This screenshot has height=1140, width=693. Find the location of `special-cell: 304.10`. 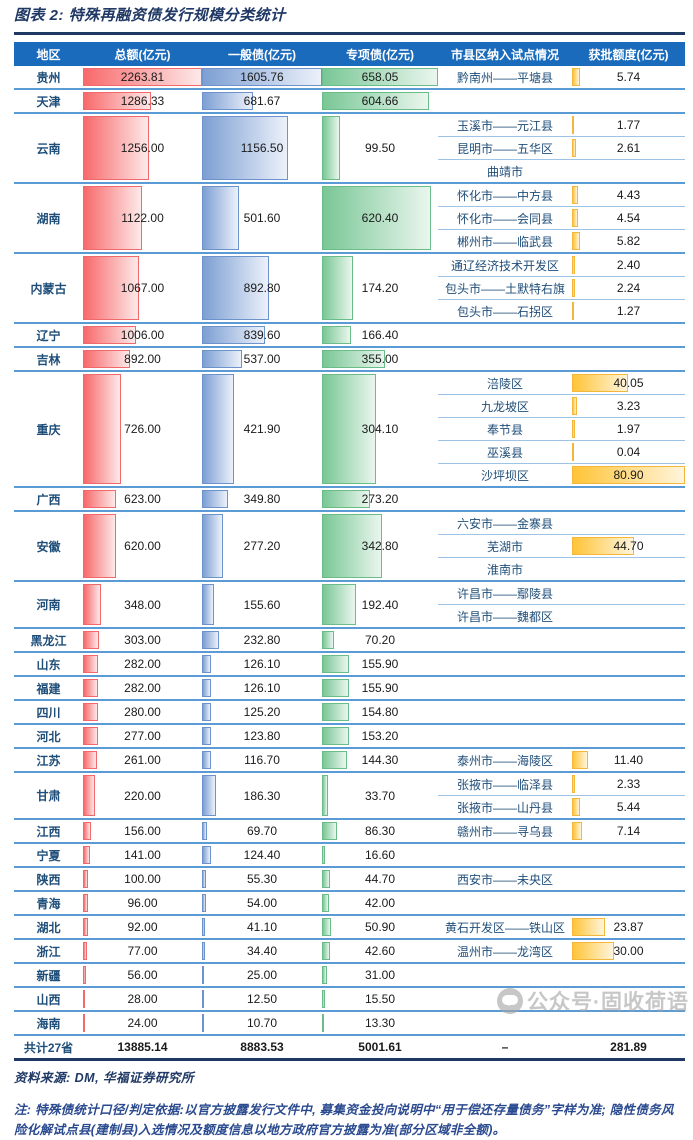

special-cell: 304.10 is located at coordinates (380, 429).